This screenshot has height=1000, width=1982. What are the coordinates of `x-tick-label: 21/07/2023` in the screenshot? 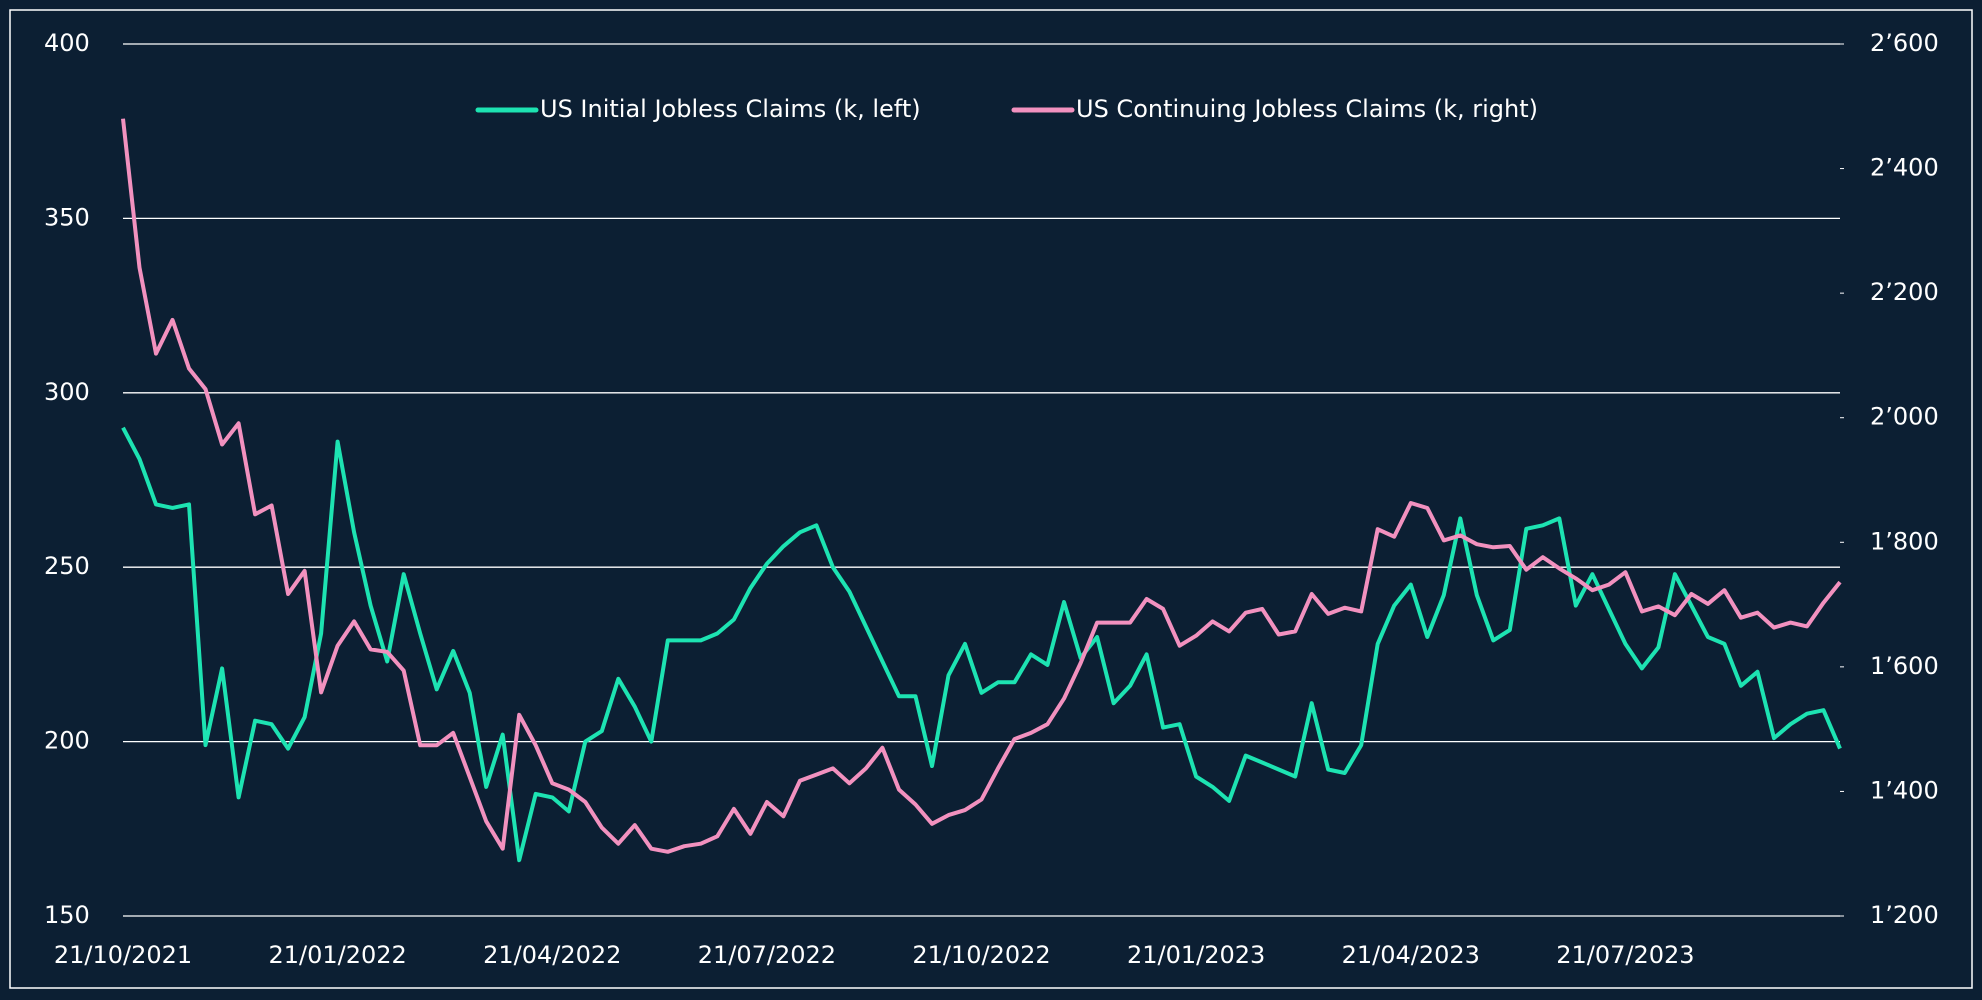 It's located at (1625, 955).